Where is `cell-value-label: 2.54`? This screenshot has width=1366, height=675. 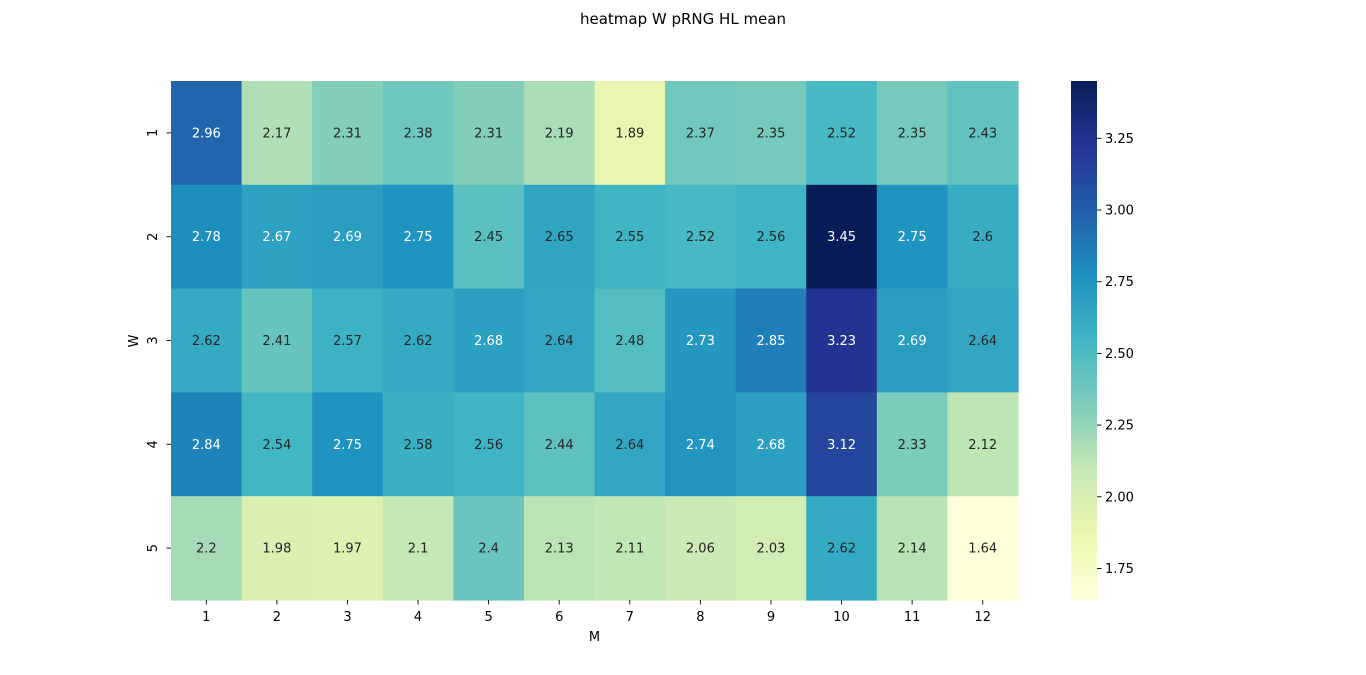
cell-value-label: 2.54 is located at coordinates (276, 445).